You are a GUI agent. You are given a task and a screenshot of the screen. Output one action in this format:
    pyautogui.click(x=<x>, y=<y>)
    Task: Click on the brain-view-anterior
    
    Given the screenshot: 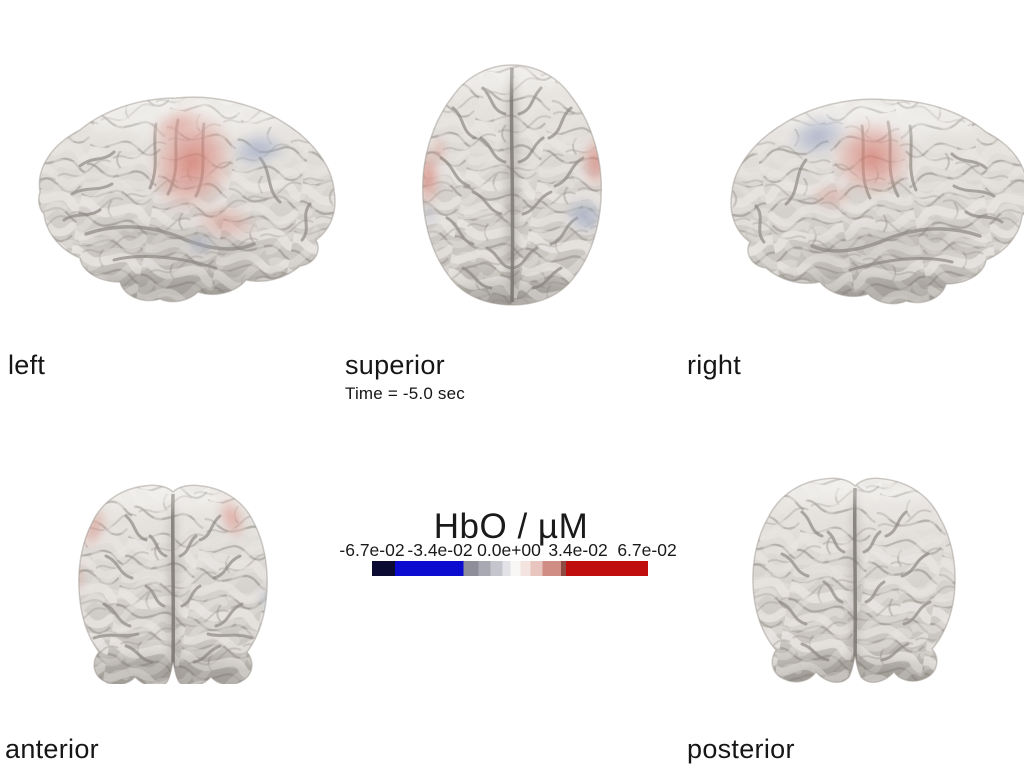 What is the action you would take?
    pyautogui.click(x=173, y=580)
    